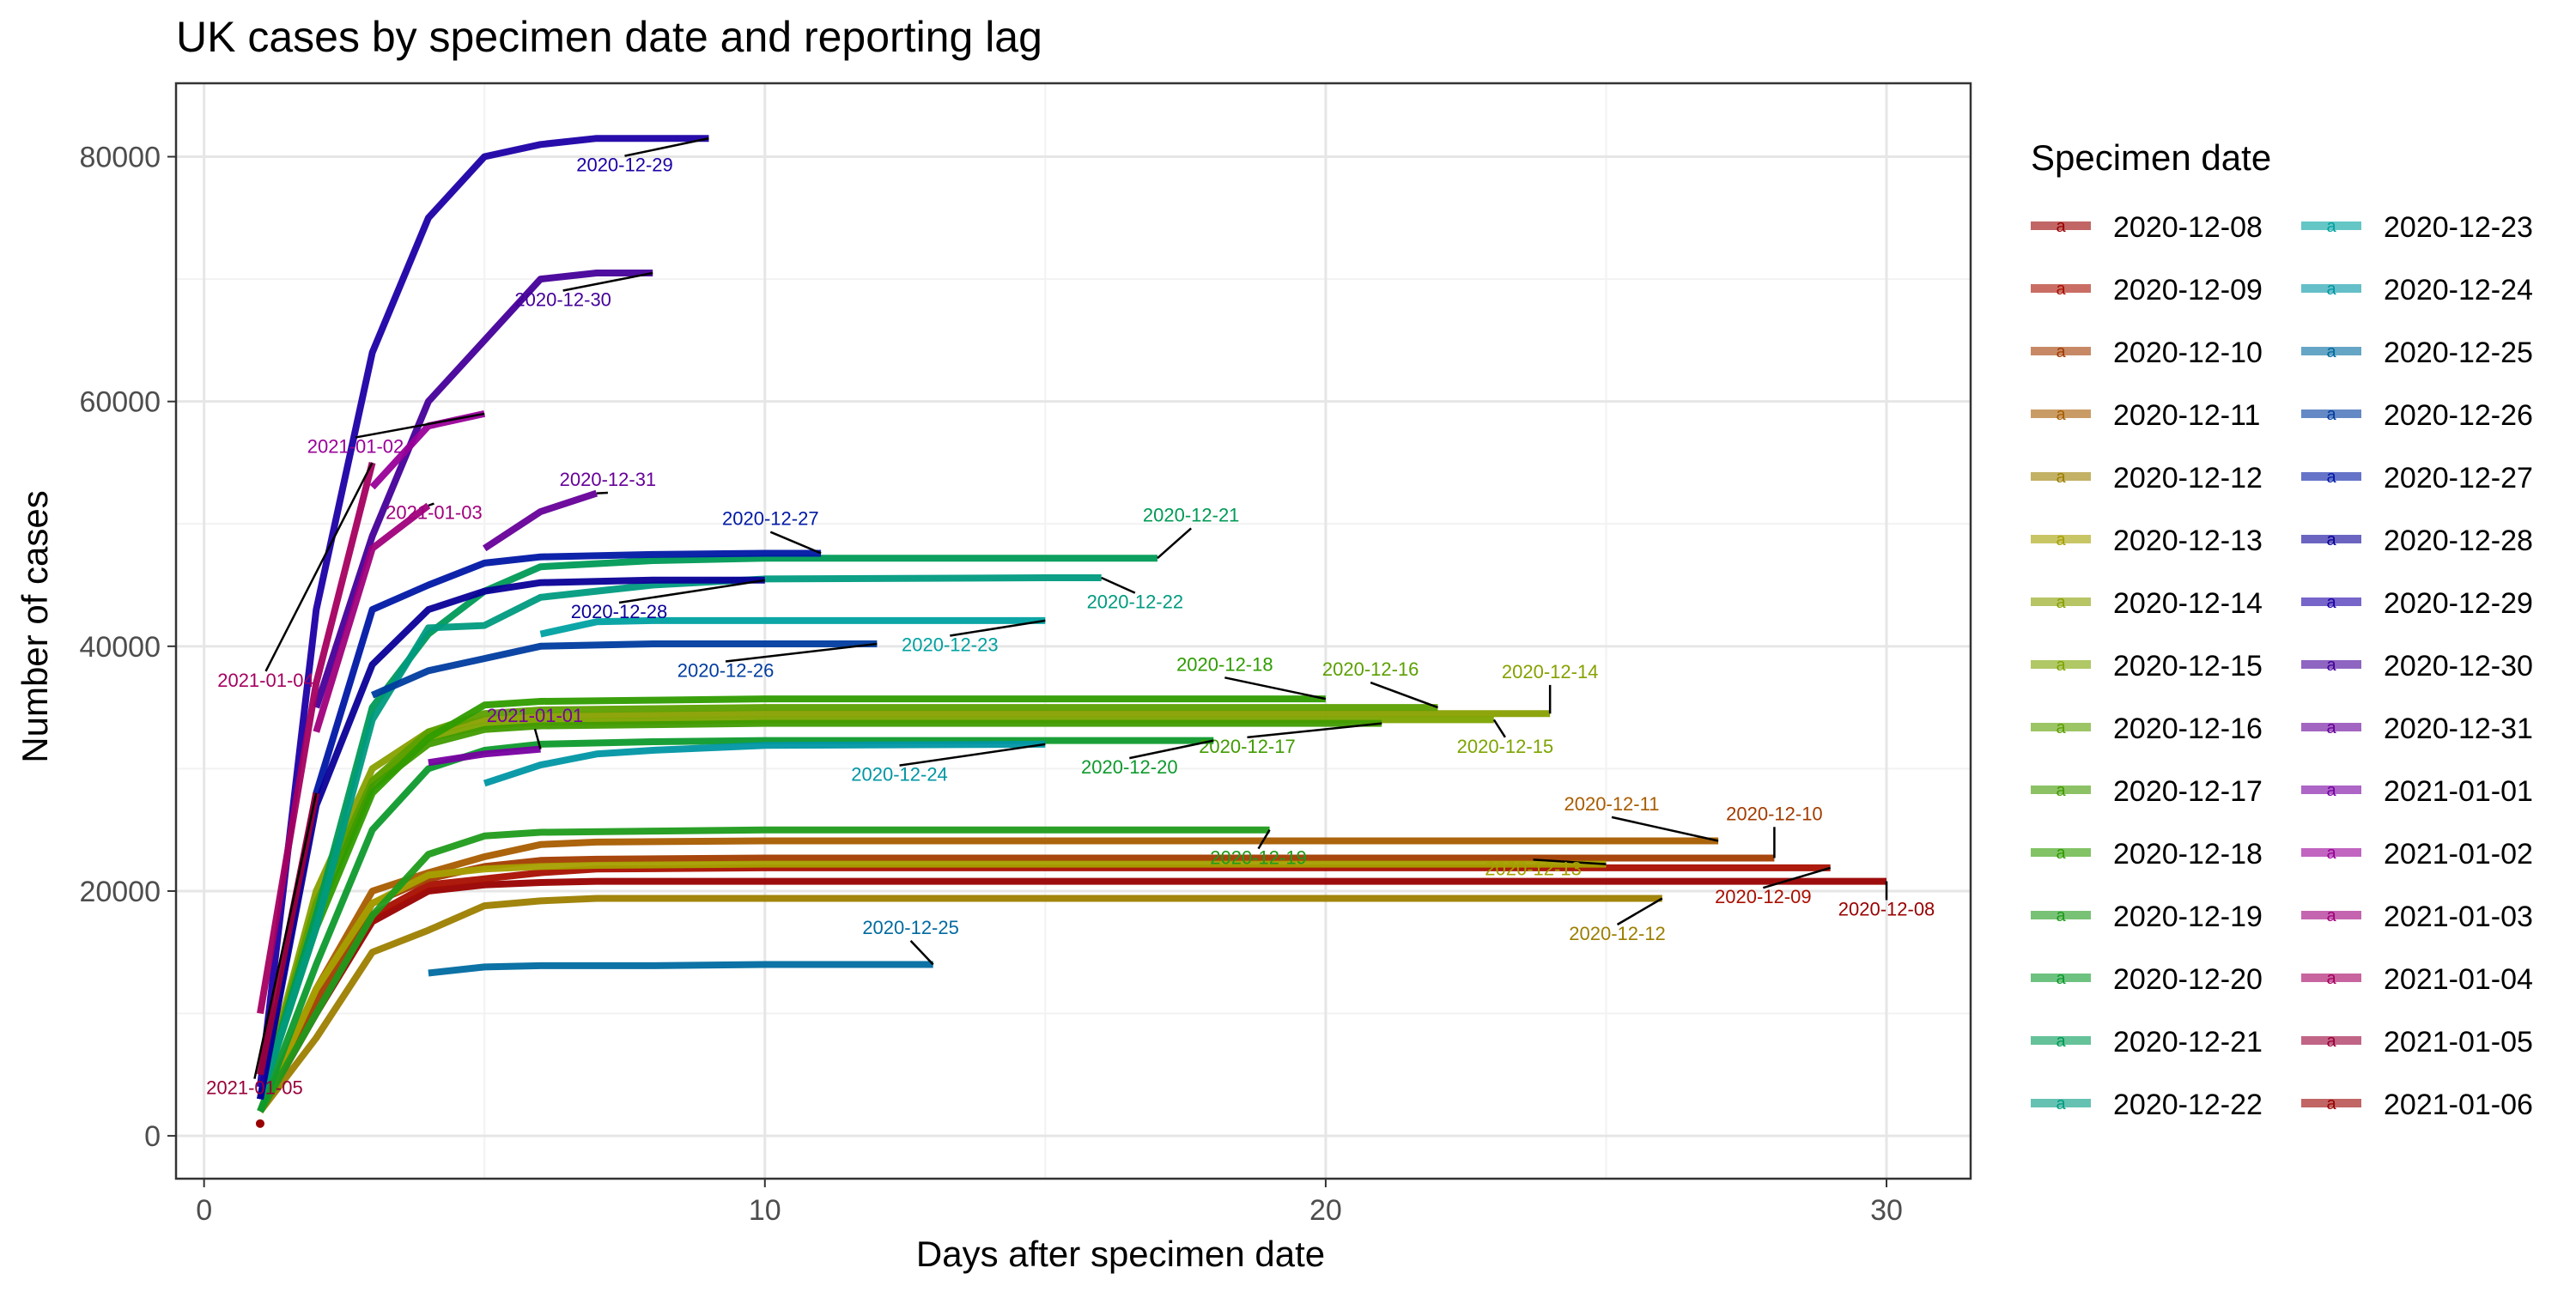 This screenshot has height=1292, width=2576. I want to click on series-label-2020-12-29: 2020-12-29, so click(625, 165).